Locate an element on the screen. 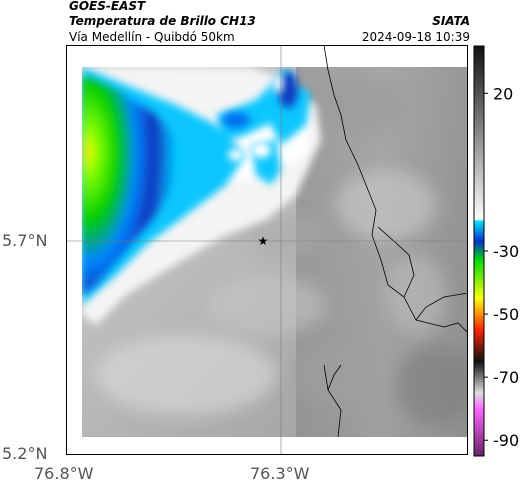 This screenshot has height=491, width=526. y-tick-label: 5.2°N is located at coordinates (25, 453).